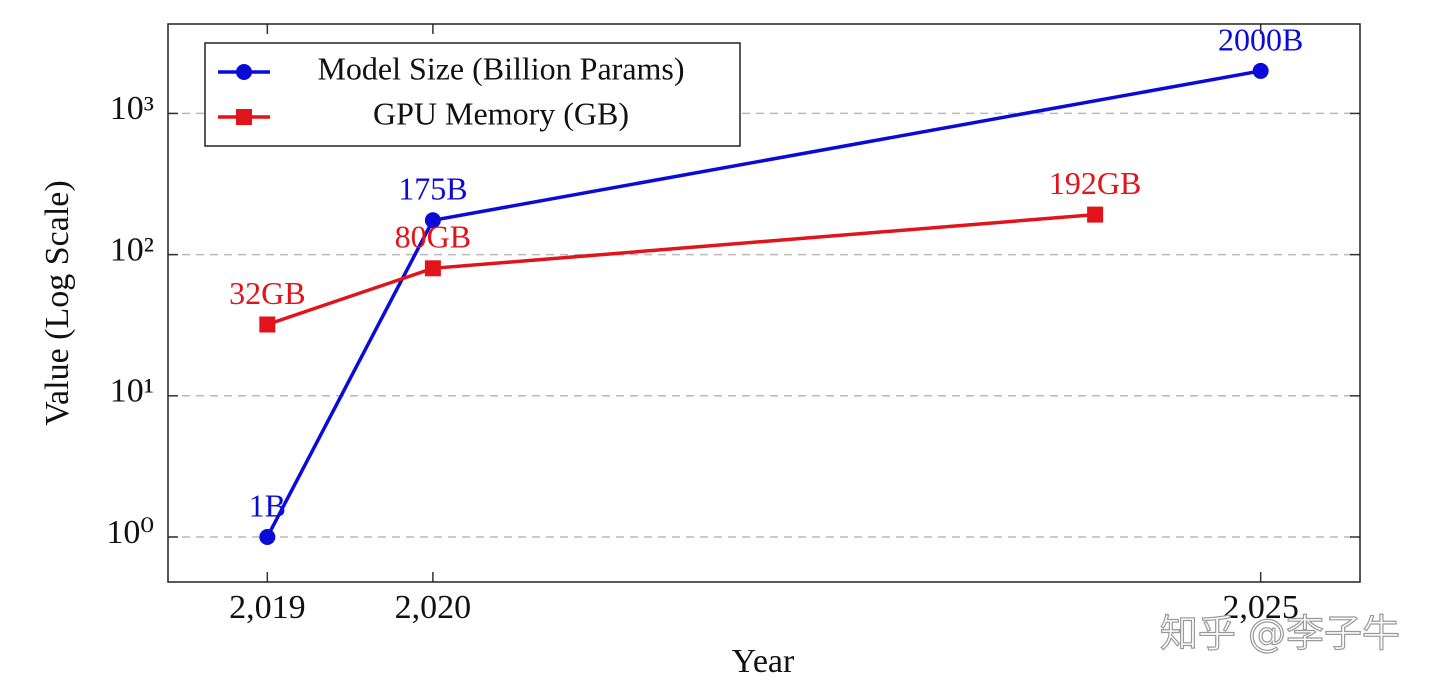 The image size is (1440, 696). Describe the element at coordinates (1095, 183) in the screenshot. I see `data-label: 192GB` at that location.